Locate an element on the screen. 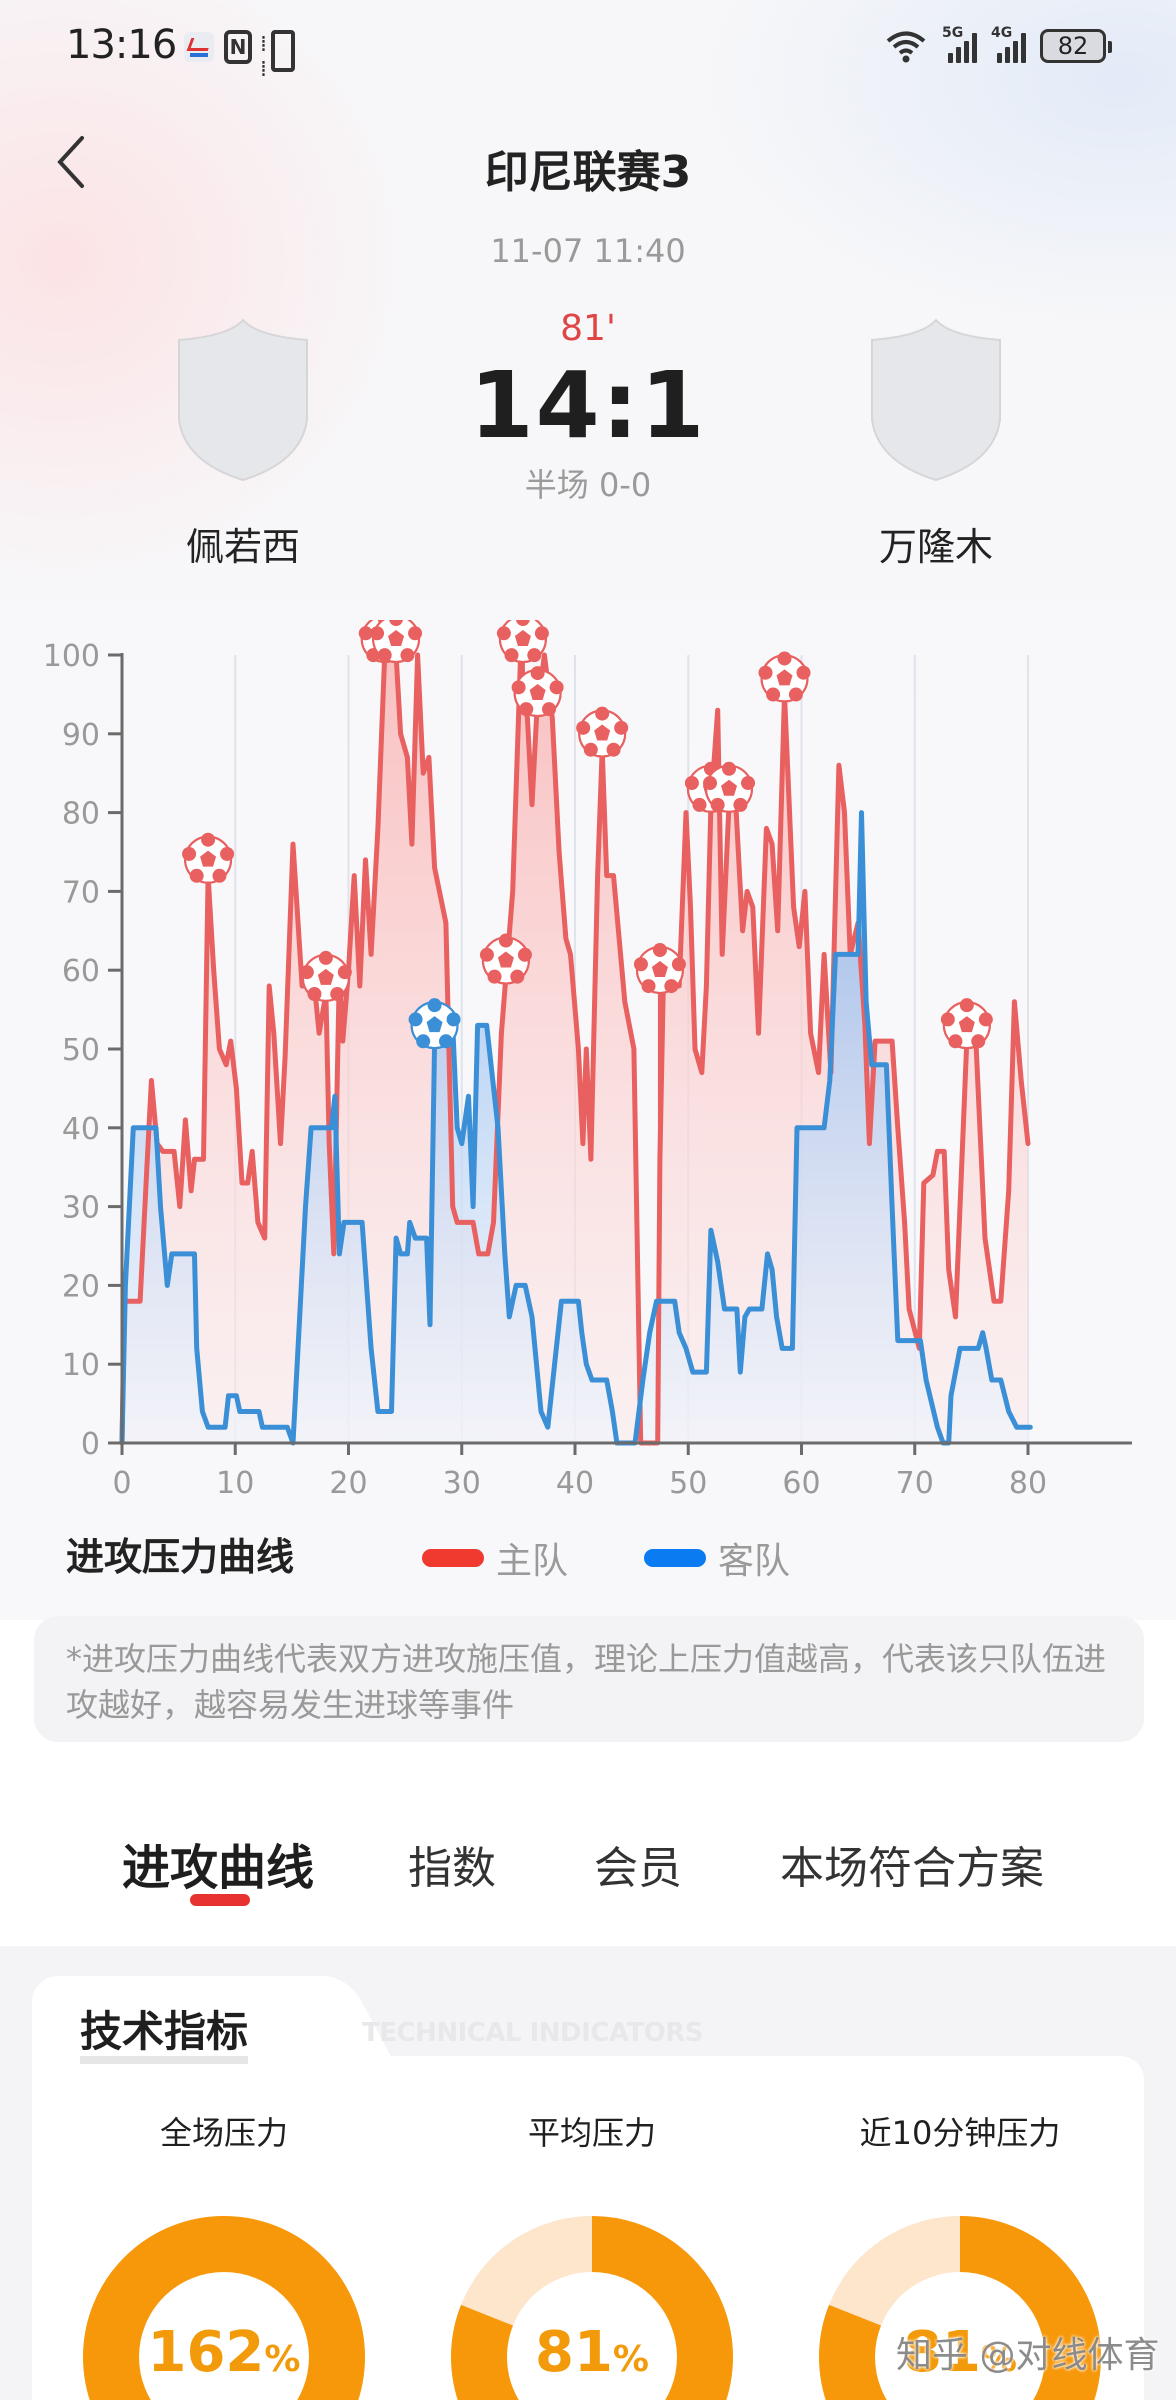  home-team: 佩若西 is located at coordinates (243, 443).